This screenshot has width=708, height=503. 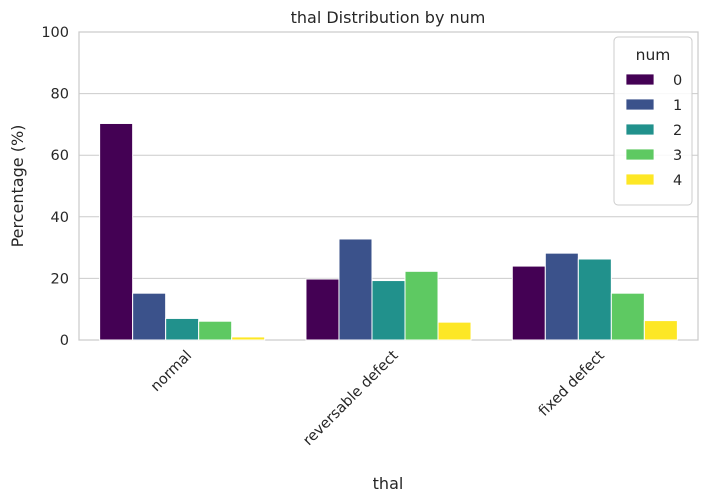 What do you see at coordinates (60, 218) in the screenshot?
I see `y-tick-label: 40` at bounding box center [60, 218].